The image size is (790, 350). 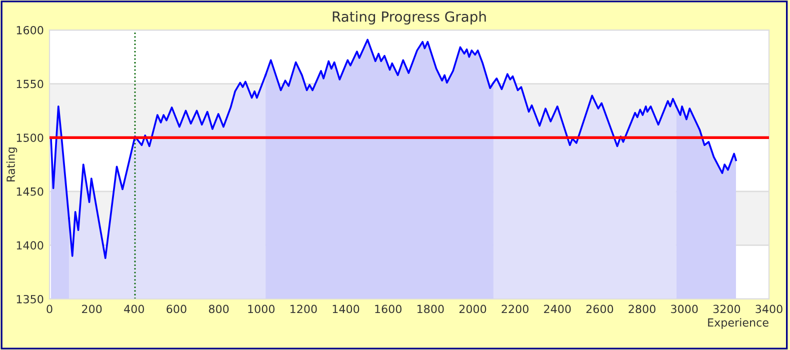 I want to click on x-tick-label: 0, so click(x=49, y=309).